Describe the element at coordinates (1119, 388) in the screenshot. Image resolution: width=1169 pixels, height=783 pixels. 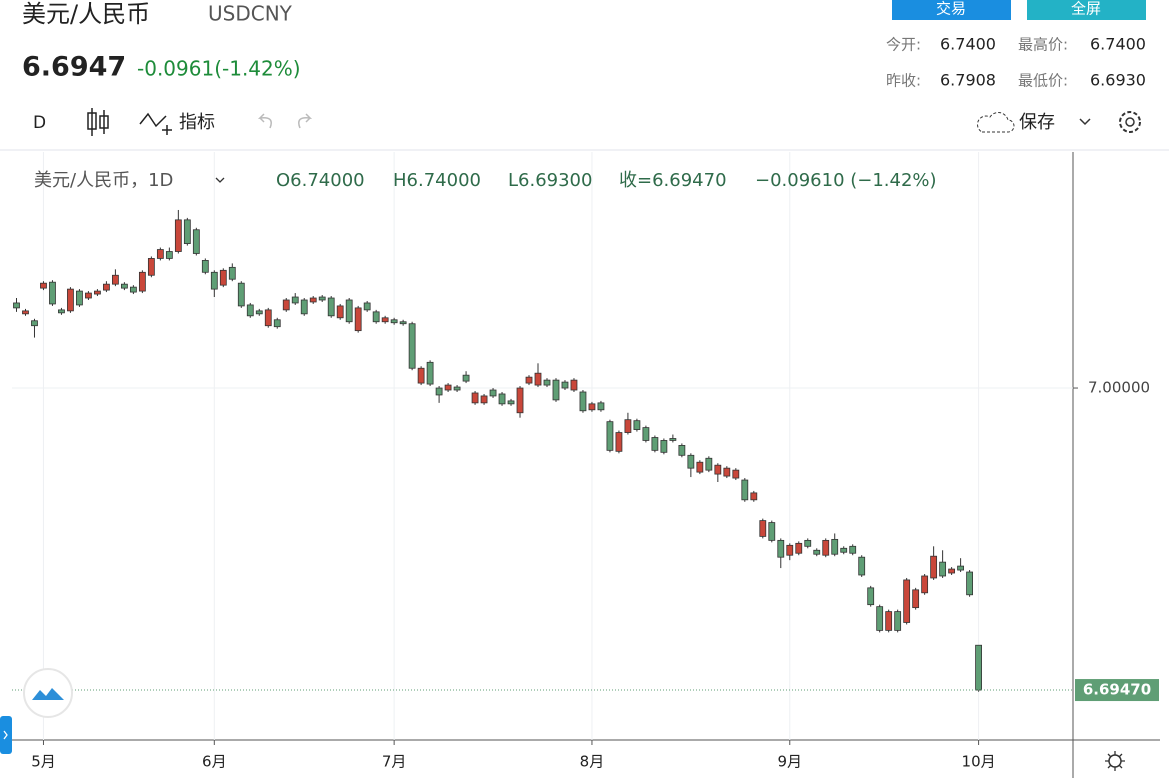
I see `y-tick-label: 7.00000` at that location.